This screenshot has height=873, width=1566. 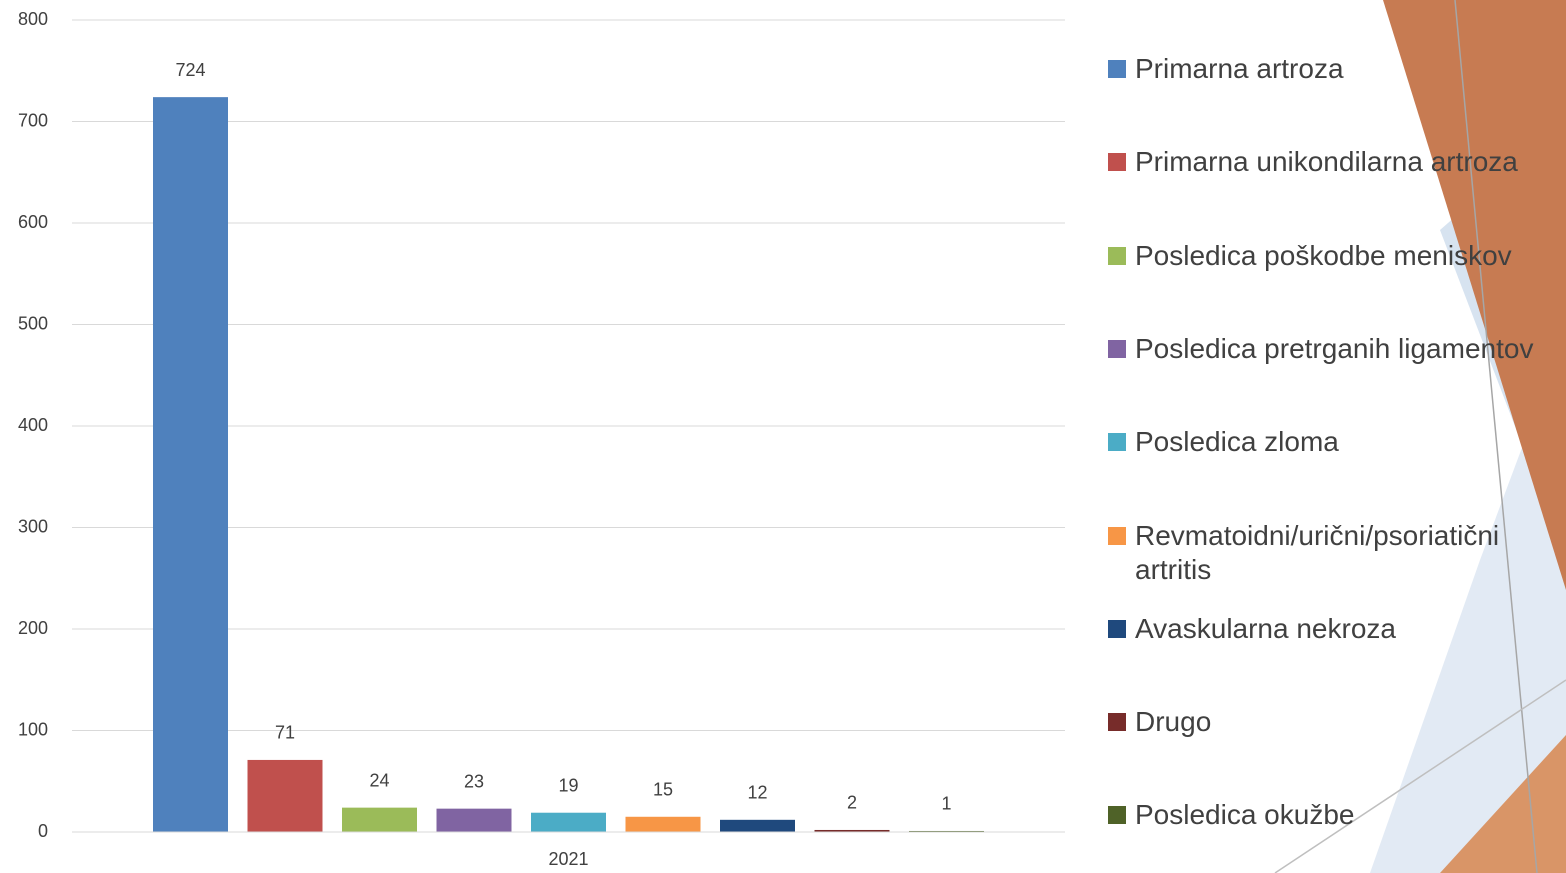 What do you see at coordinates (33, 526) in the screenshot?
I see `y-tick-label: 300` at bounding box center [33, 526].